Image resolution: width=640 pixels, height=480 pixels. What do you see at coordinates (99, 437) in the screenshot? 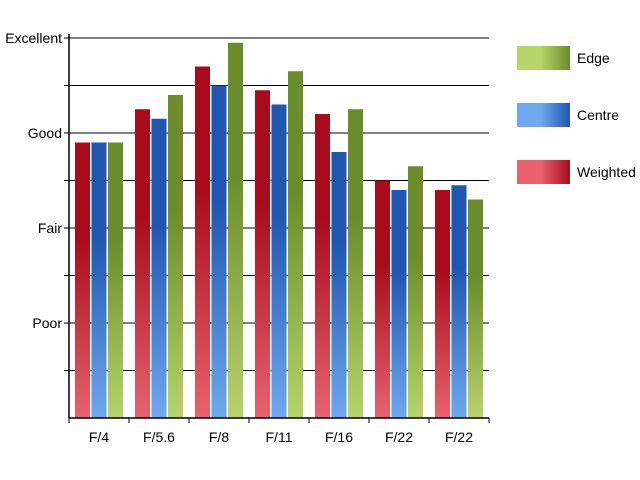
I see `x-tick-label: F/4` at bounding box center [99, 437].